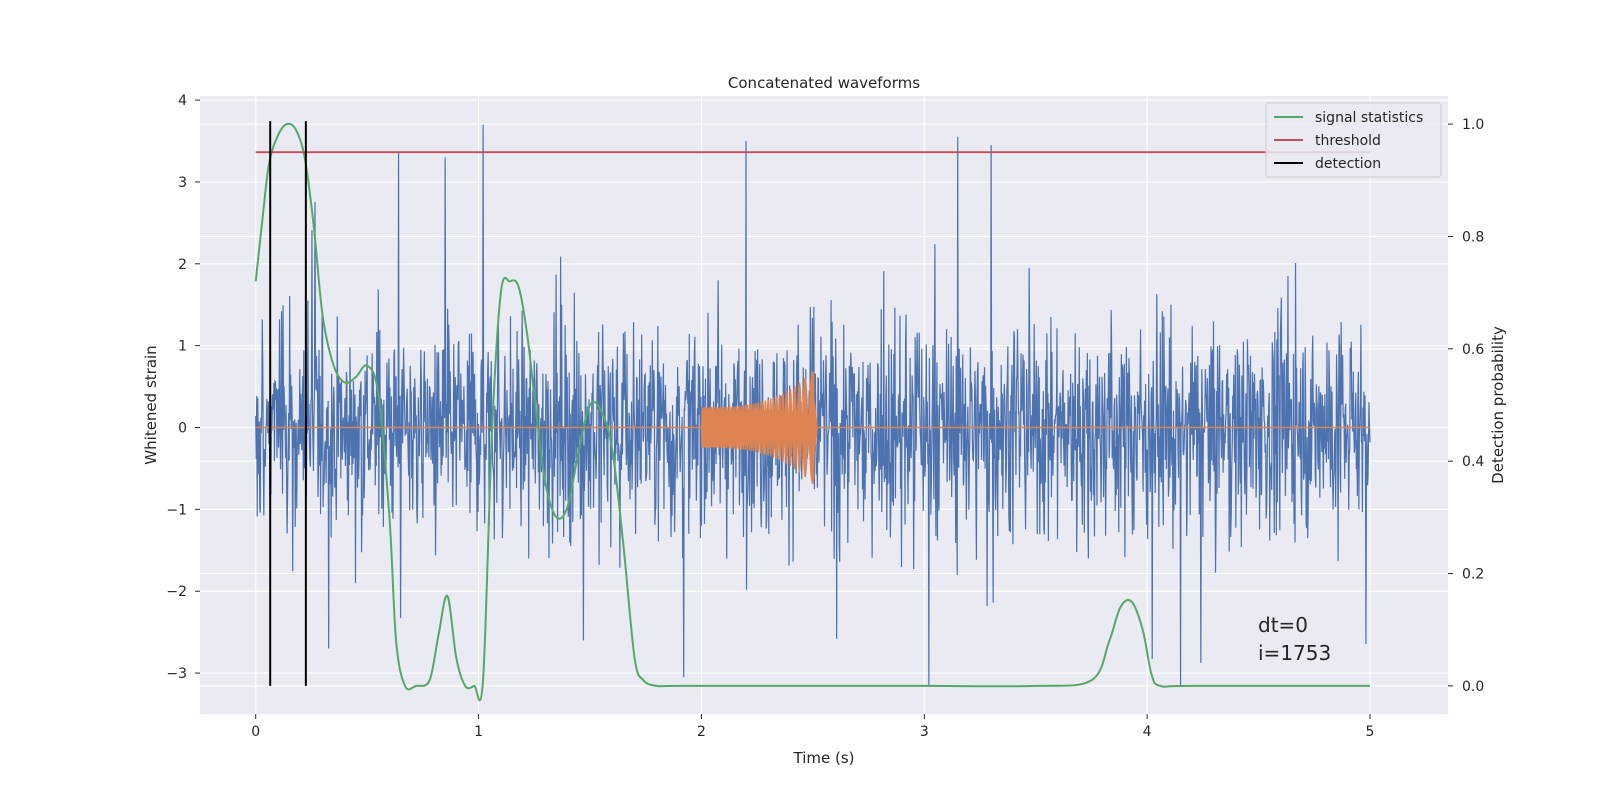  I want to click on annotation-dt: dt=0, so click(1283, 625).